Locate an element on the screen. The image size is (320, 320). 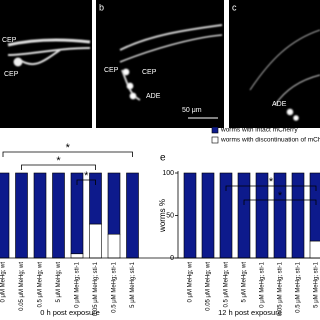
y-tick-label: 0 is located at coordinates (172, 258).